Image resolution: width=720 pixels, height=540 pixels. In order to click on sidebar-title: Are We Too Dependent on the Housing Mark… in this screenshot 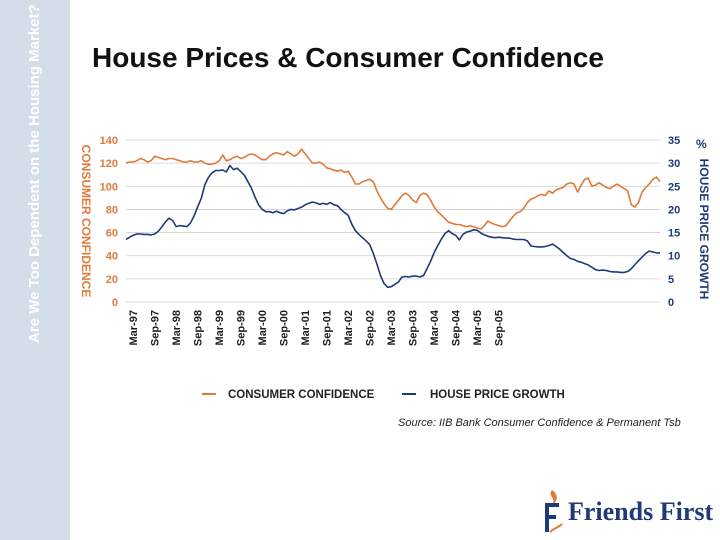, I will do `click(34, 173)`.